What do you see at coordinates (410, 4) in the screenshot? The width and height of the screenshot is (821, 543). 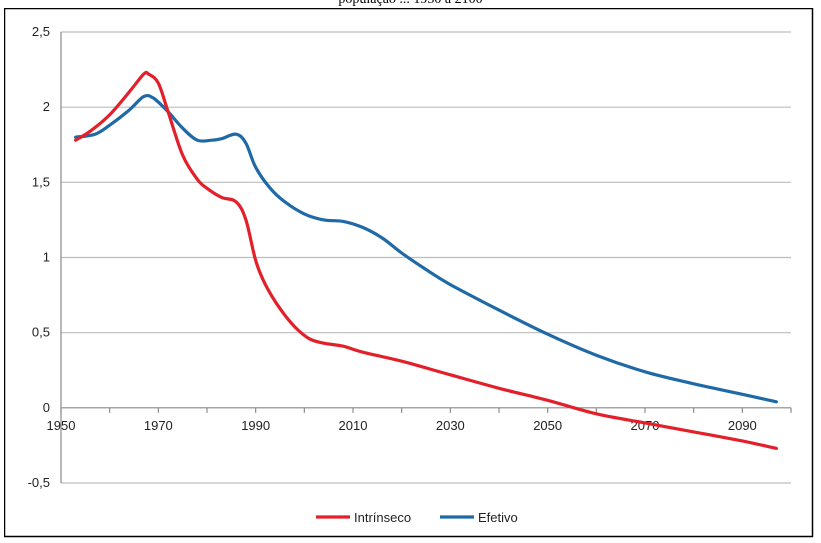 I see `page-title: população ... 1950 a 2100` at bounding box center [410, 4].